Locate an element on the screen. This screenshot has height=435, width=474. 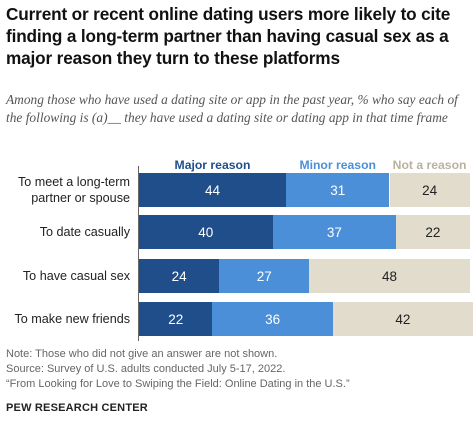
bar-value-label: 27 is located at coordinates (264, 276).